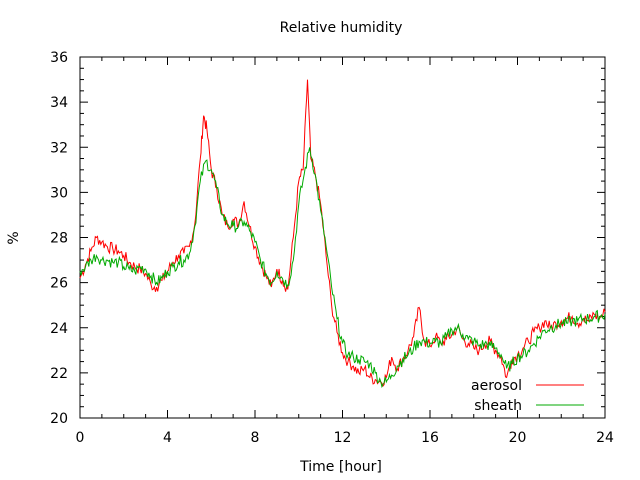 The image size is (640, 480). I want to click on x-tick-label: 20, so click(518, 438).